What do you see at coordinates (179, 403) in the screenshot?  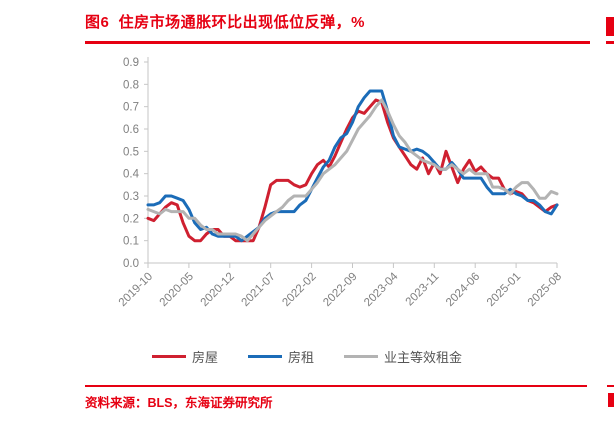 I see `source-note: 资料来源：BLS，东海证券研究所` at bounding box center [179, 403].